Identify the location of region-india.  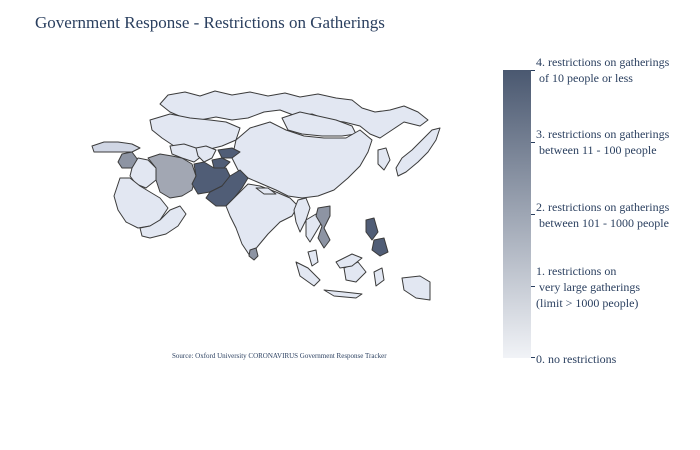
(262, 220).